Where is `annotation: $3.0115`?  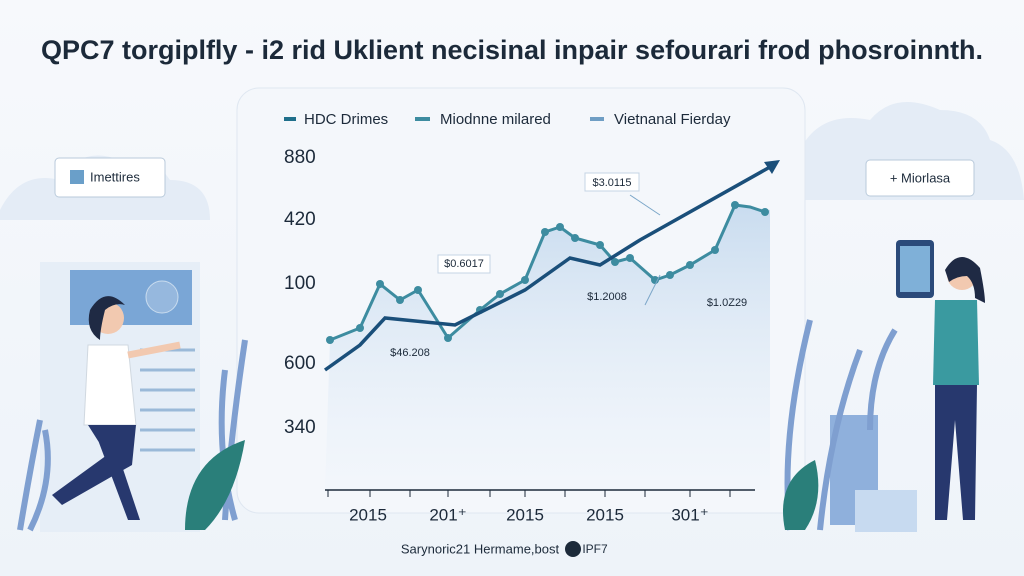 annotation: $3.0115 is located at coordinates (612, 183).